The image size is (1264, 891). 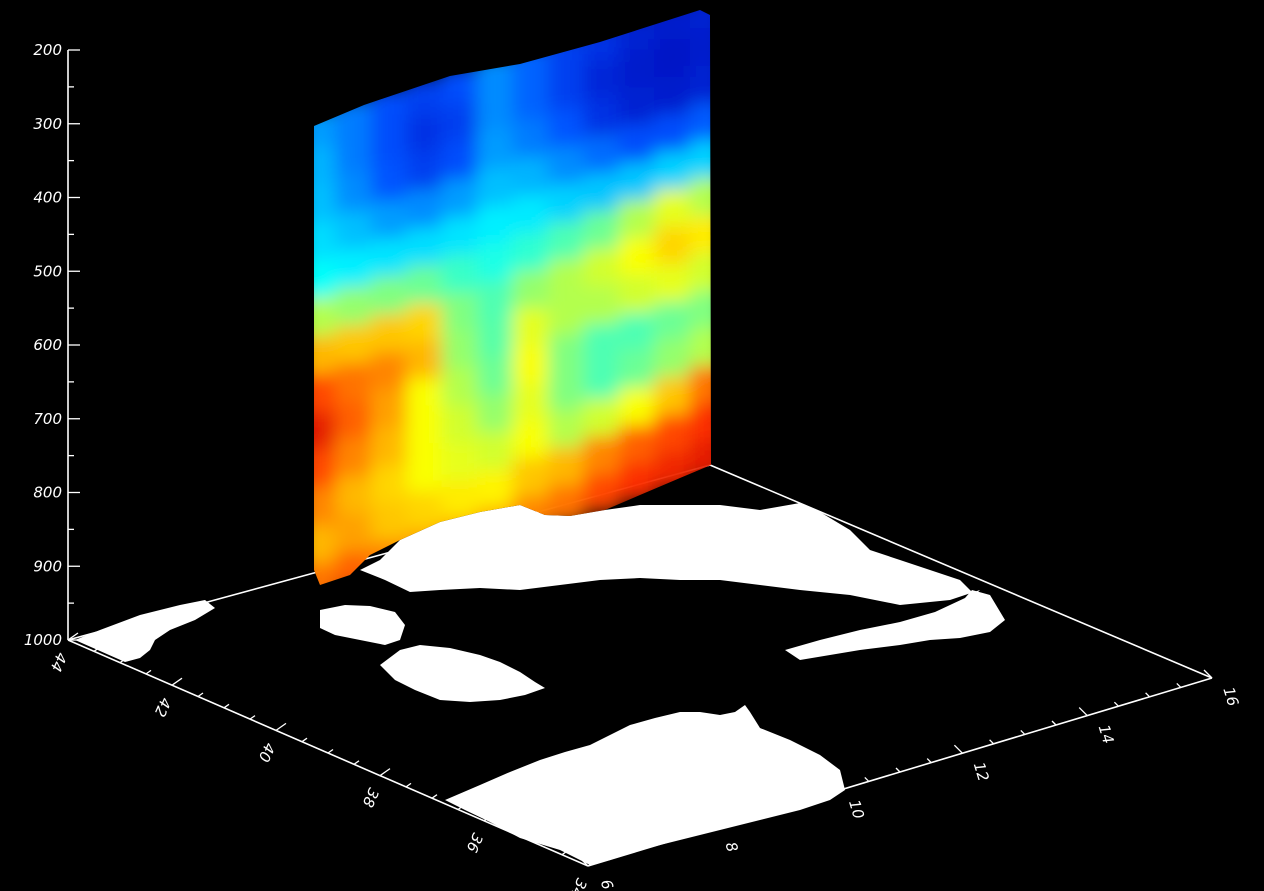 I want to click on lat-tick-label: 38, so click(x=371, y=797).